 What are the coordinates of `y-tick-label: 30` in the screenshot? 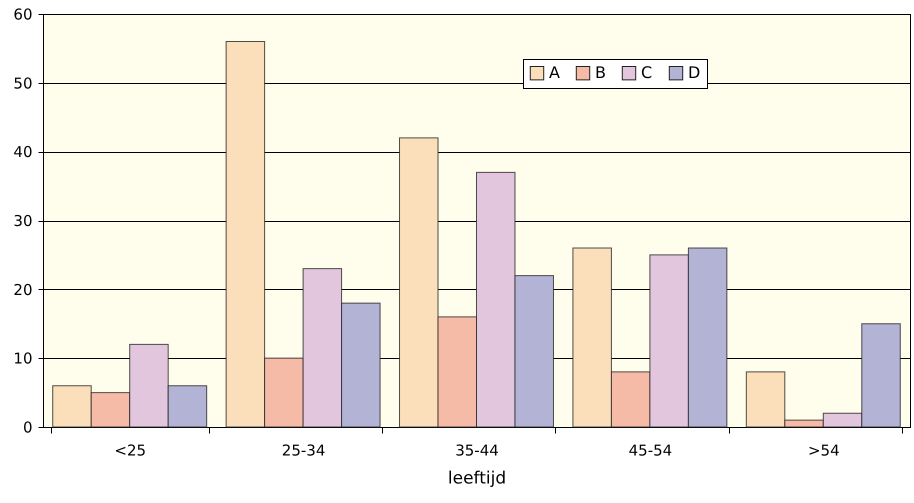 It's located at (22, 221).